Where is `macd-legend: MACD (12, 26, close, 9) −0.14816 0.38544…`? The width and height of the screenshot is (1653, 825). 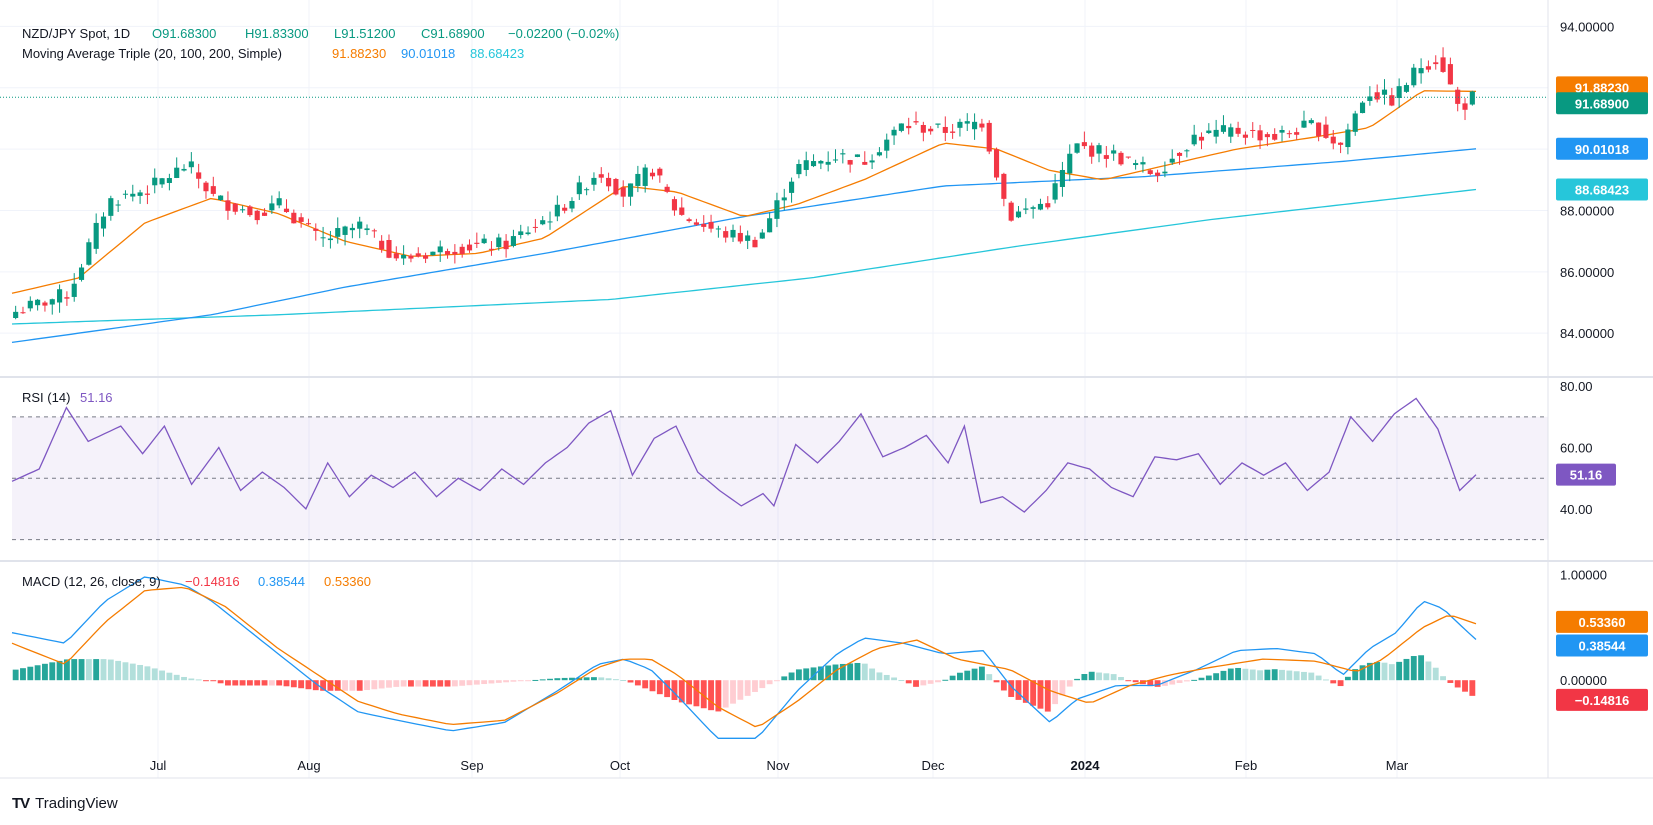 macd-legend: MACD (12, 26, close, 9) −0.14816 0.38544… is located at coordinates (196, 581).